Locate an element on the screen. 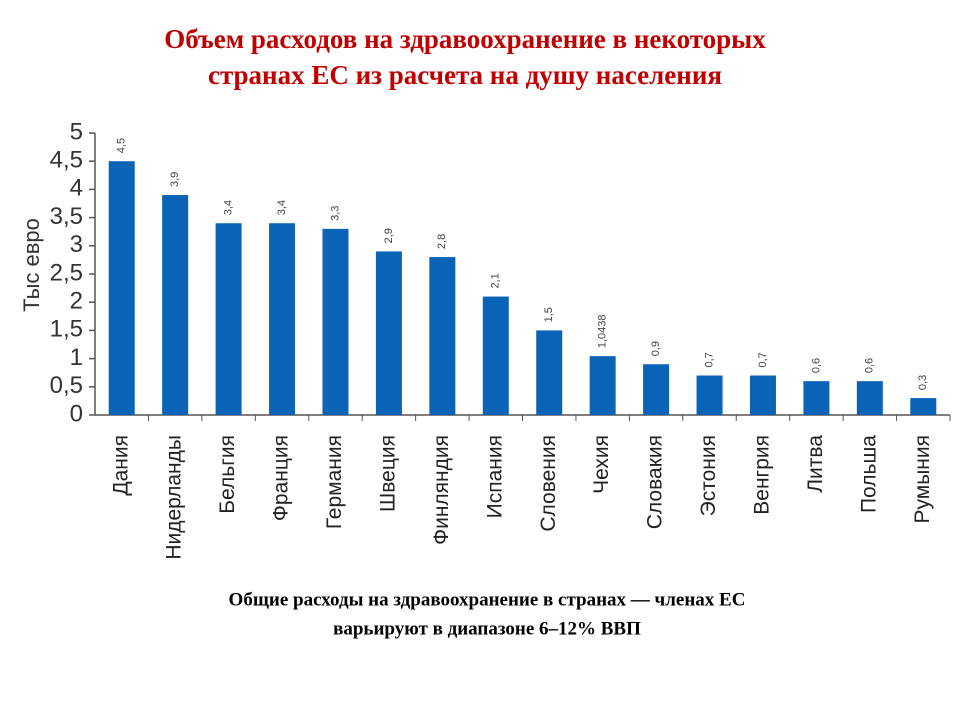 This screenshot has height=720, width=960. x-tick-label: Франция is located at coordinates (281, 478).